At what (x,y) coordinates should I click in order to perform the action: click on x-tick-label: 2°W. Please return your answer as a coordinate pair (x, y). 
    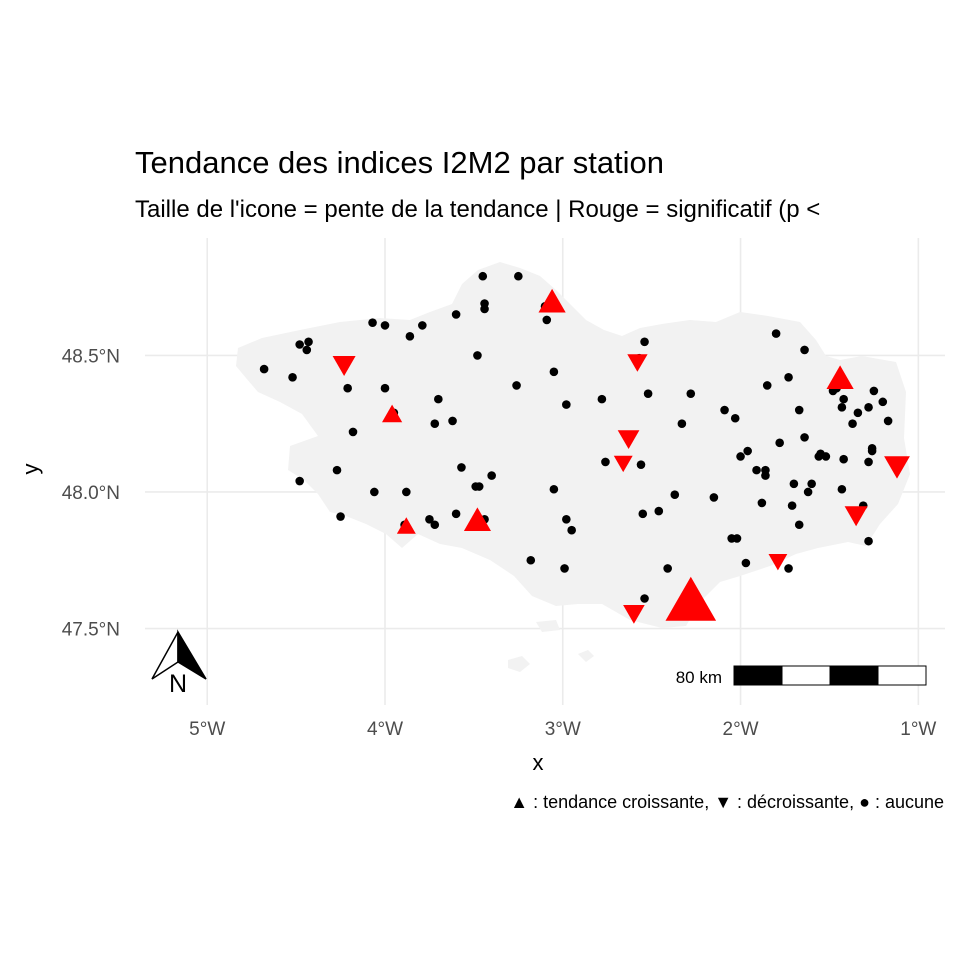
    Looking at the image, I should click on (741, 729).